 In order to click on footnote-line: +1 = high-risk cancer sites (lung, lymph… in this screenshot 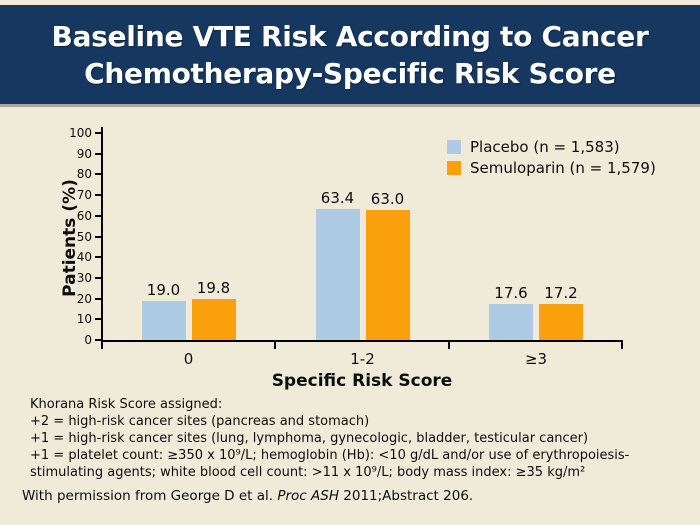, I will do `click(309, 438)`.